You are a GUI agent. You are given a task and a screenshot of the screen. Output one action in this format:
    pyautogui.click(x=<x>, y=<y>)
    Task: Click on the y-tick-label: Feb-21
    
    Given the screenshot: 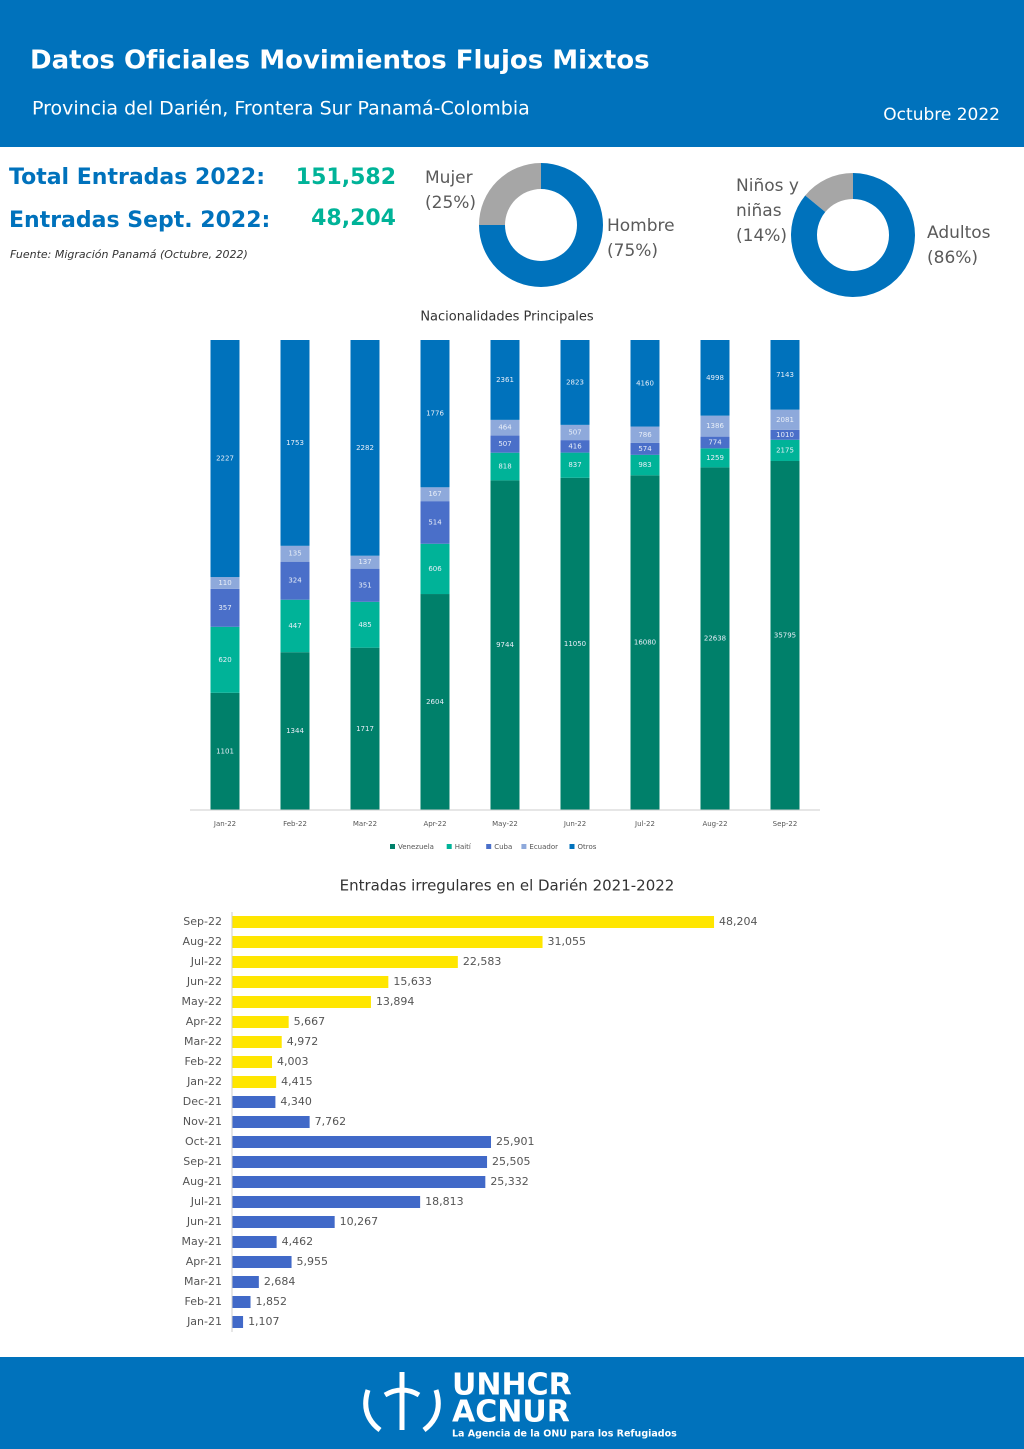 What is the action you would take?
    pyautogui.click(x=203, y=1301)
    